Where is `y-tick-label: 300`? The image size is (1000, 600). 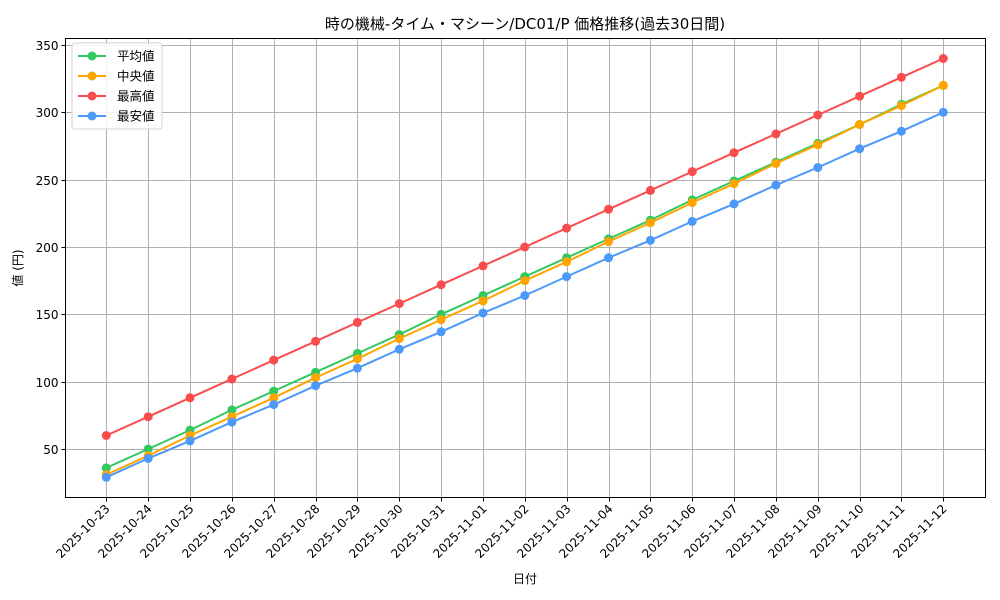
y-tick-label: 300 is located at coordinates (47, 113).